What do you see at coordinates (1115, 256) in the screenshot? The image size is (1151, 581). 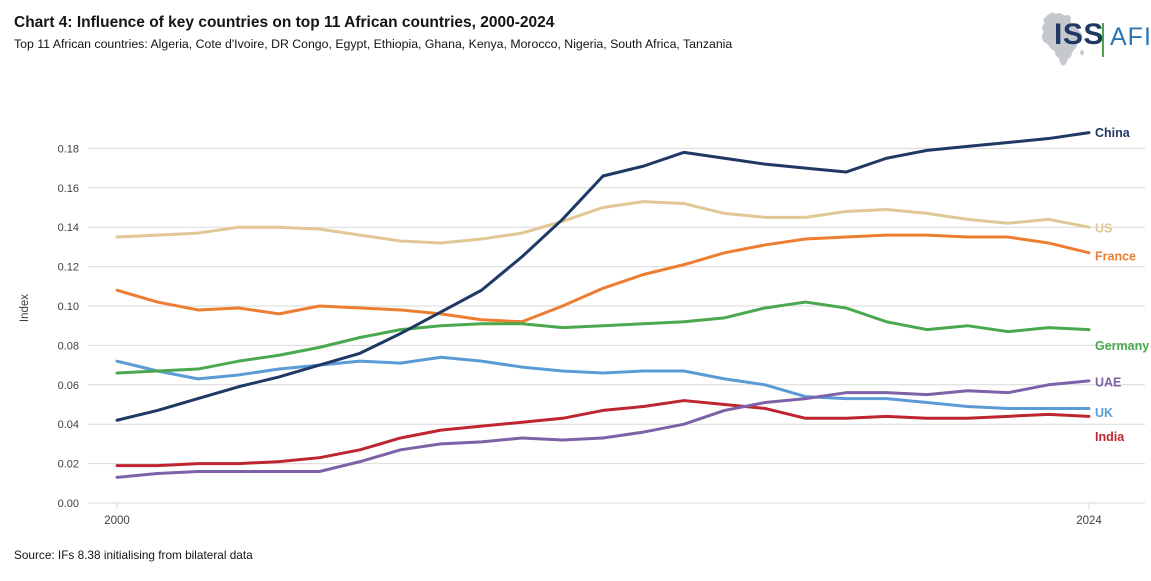 I see `series-label-france: France` at bounding box center [1115, 256].